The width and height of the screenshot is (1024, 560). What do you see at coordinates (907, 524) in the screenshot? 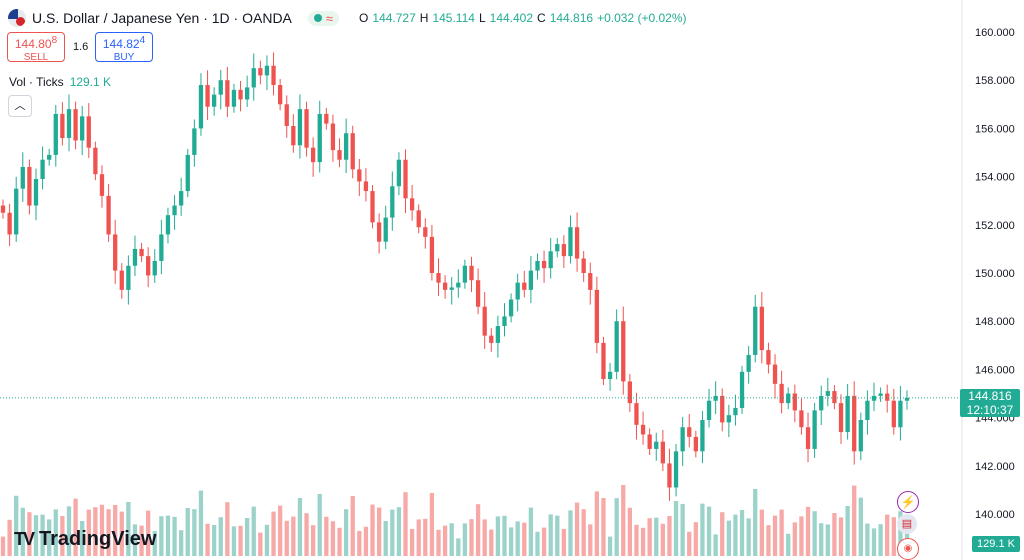
I see `us-flag-icon: ▤` at bounding box center [907, 524].